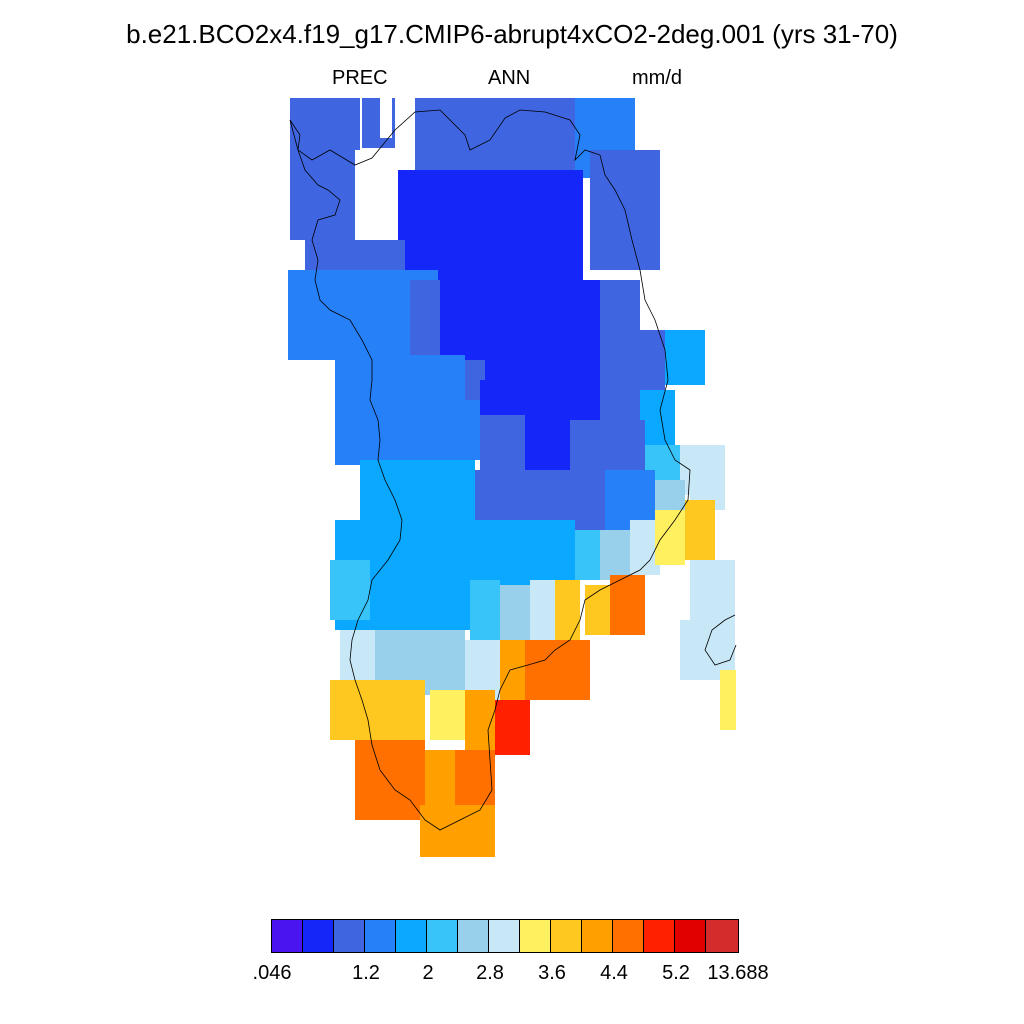 The width and height of the screenshot is (1024, 1024). I want to click on colorbar-label: 3.6, so click(552, 973).